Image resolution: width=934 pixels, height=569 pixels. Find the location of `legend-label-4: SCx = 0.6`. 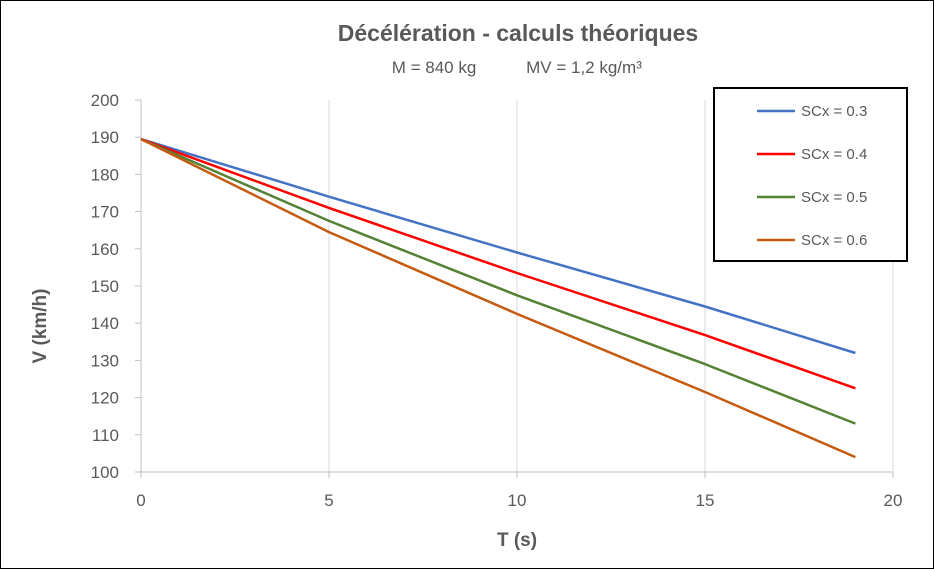

legend-label-4: SCx = 0.6 is located at coordinates (834, 240).